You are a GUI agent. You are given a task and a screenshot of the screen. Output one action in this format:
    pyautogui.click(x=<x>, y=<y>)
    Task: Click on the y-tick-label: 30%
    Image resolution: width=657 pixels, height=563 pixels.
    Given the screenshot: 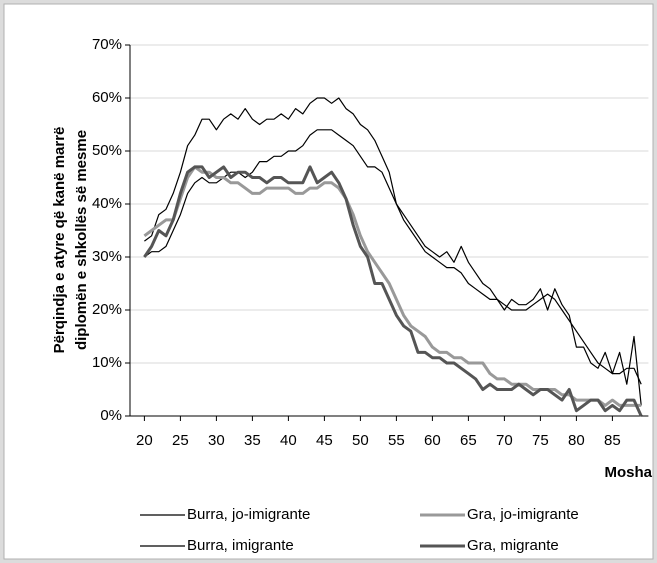 What is the action you would take?
    pyautogui.click(x=107, y=256)
    